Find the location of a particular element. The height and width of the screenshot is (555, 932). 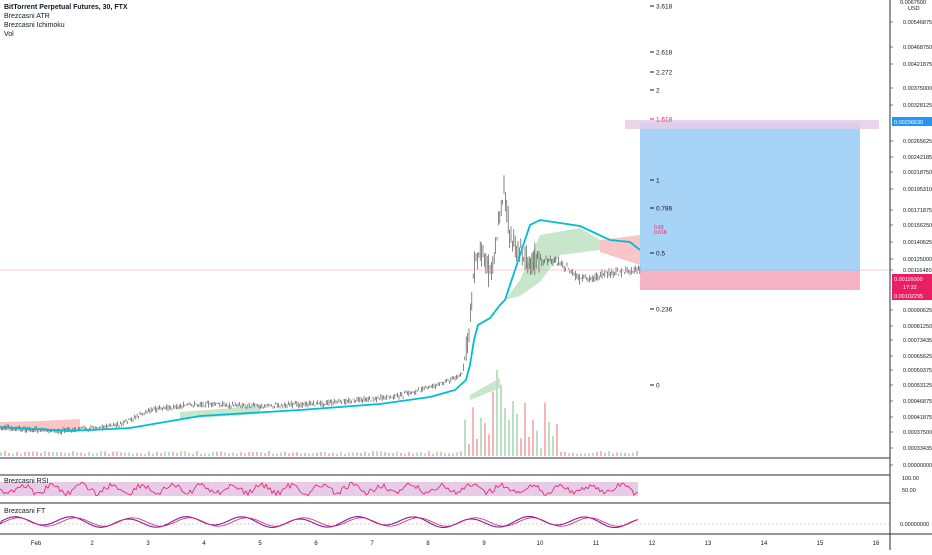

fib-level-label: 0.236 is located at coordinates (664, 310).